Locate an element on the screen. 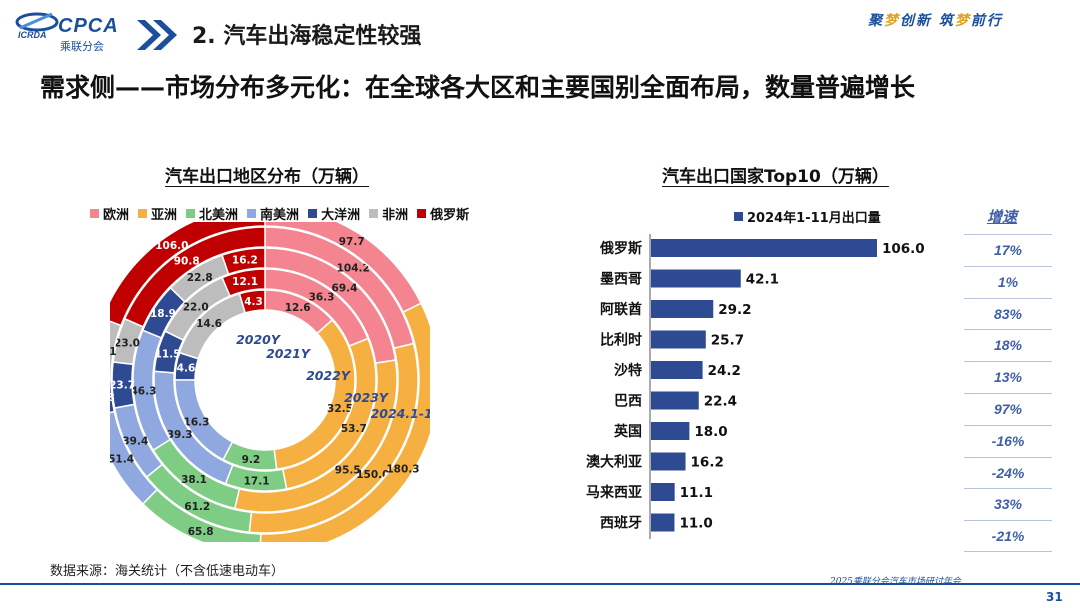 Image resolution: width=1080 pixels, height=608 pixels. chevron-double-icon is located at coordinates (157, 35).